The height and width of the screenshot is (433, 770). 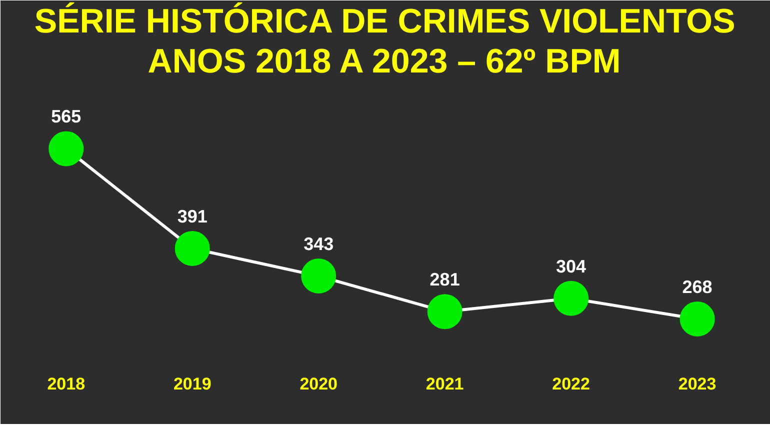 I want to click on chart-subtitle: ANOS 2018 A 2023 – 62º BPM, so click(x=384, y=61).